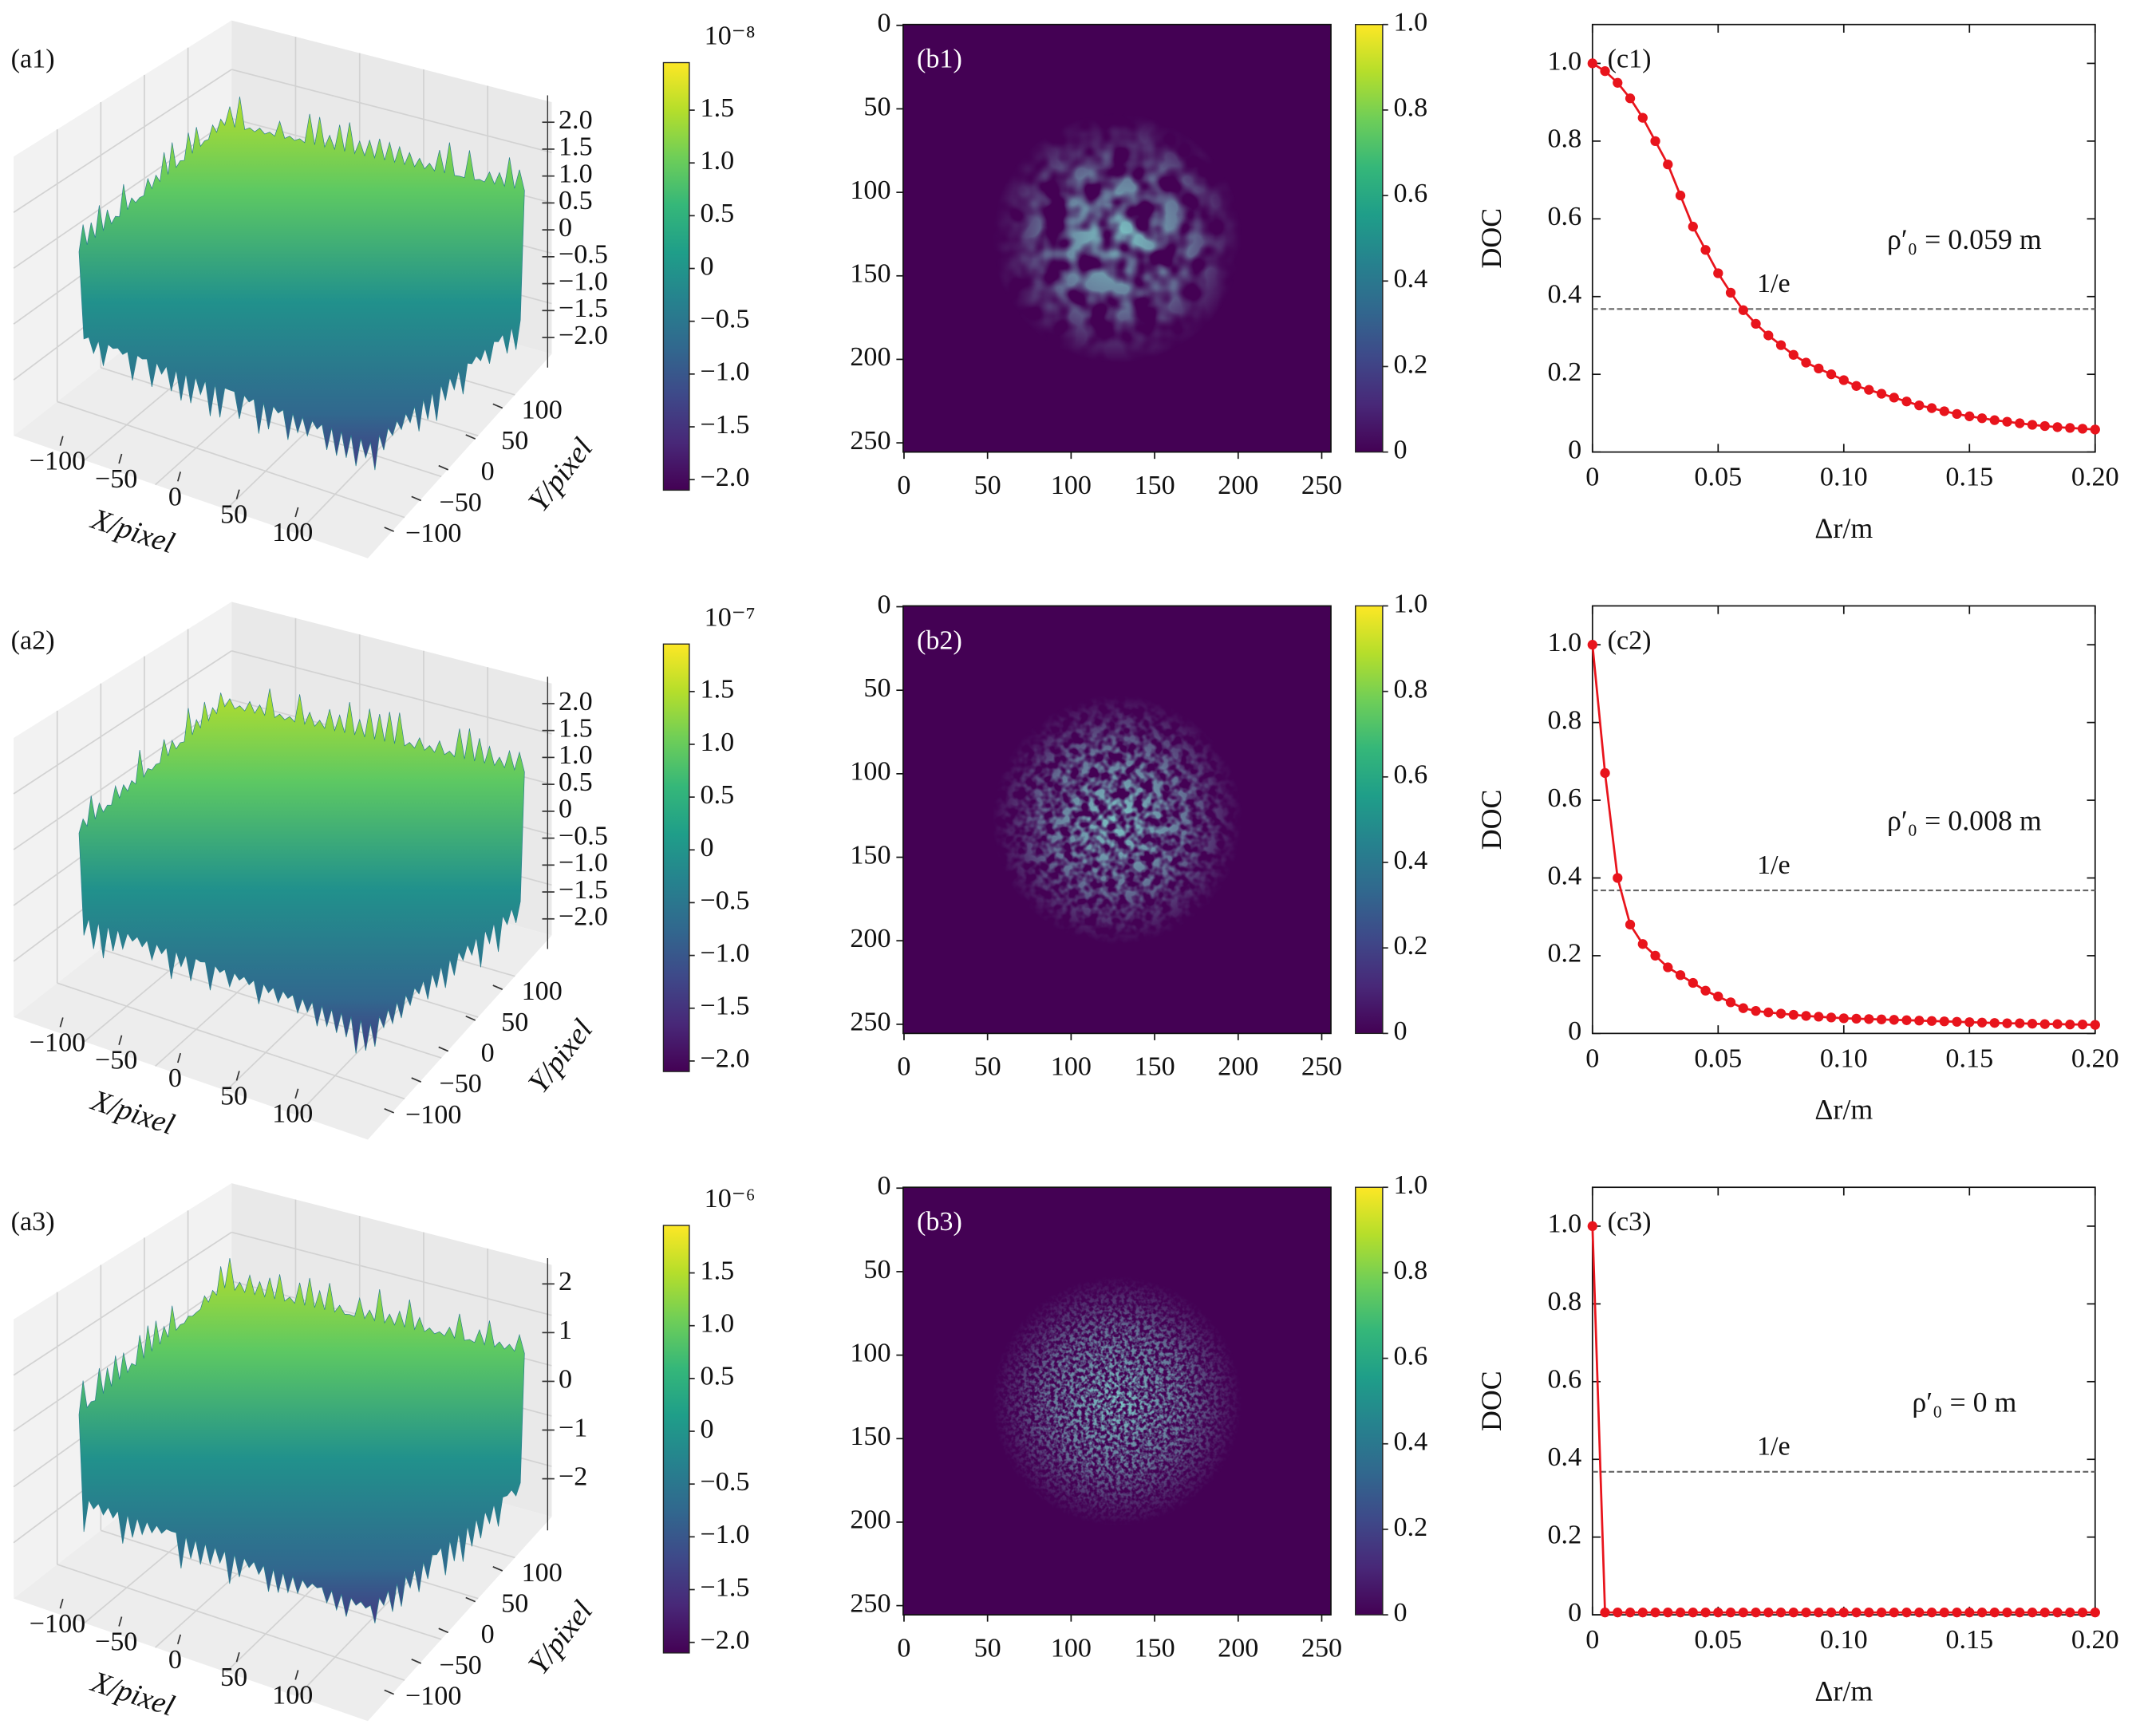 The width and height of the screenshot is (2136, 1736). What do you see at coordinates (870, 441) in the screenshot?
I see `y-tick-label: 250` at bounding box center [870, 441].